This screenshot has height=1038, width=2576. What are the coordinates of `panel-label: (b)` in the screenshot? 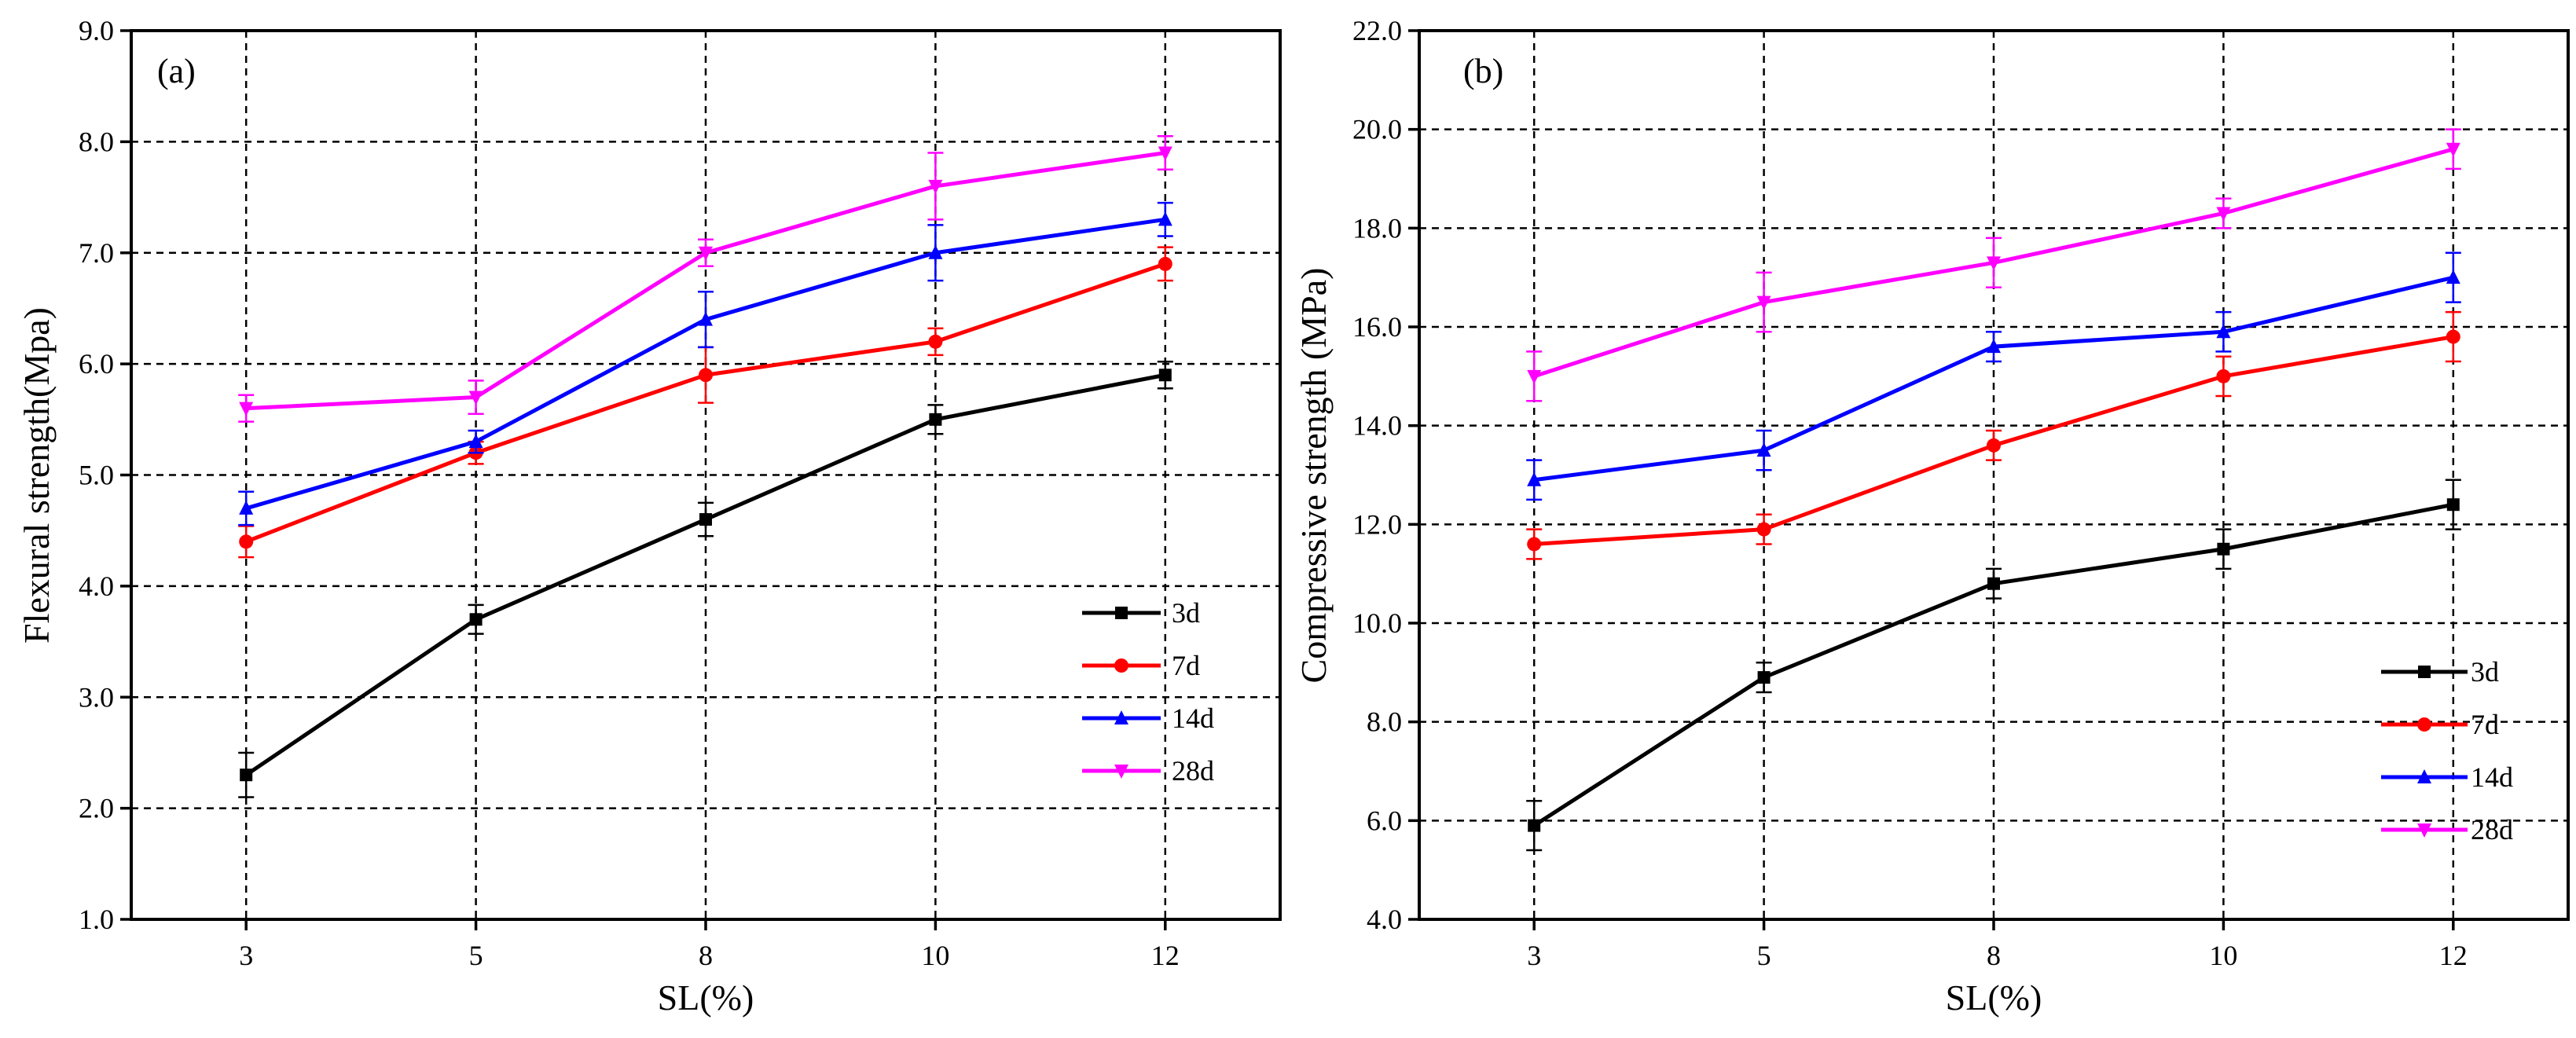 It's located at (1483, 71).